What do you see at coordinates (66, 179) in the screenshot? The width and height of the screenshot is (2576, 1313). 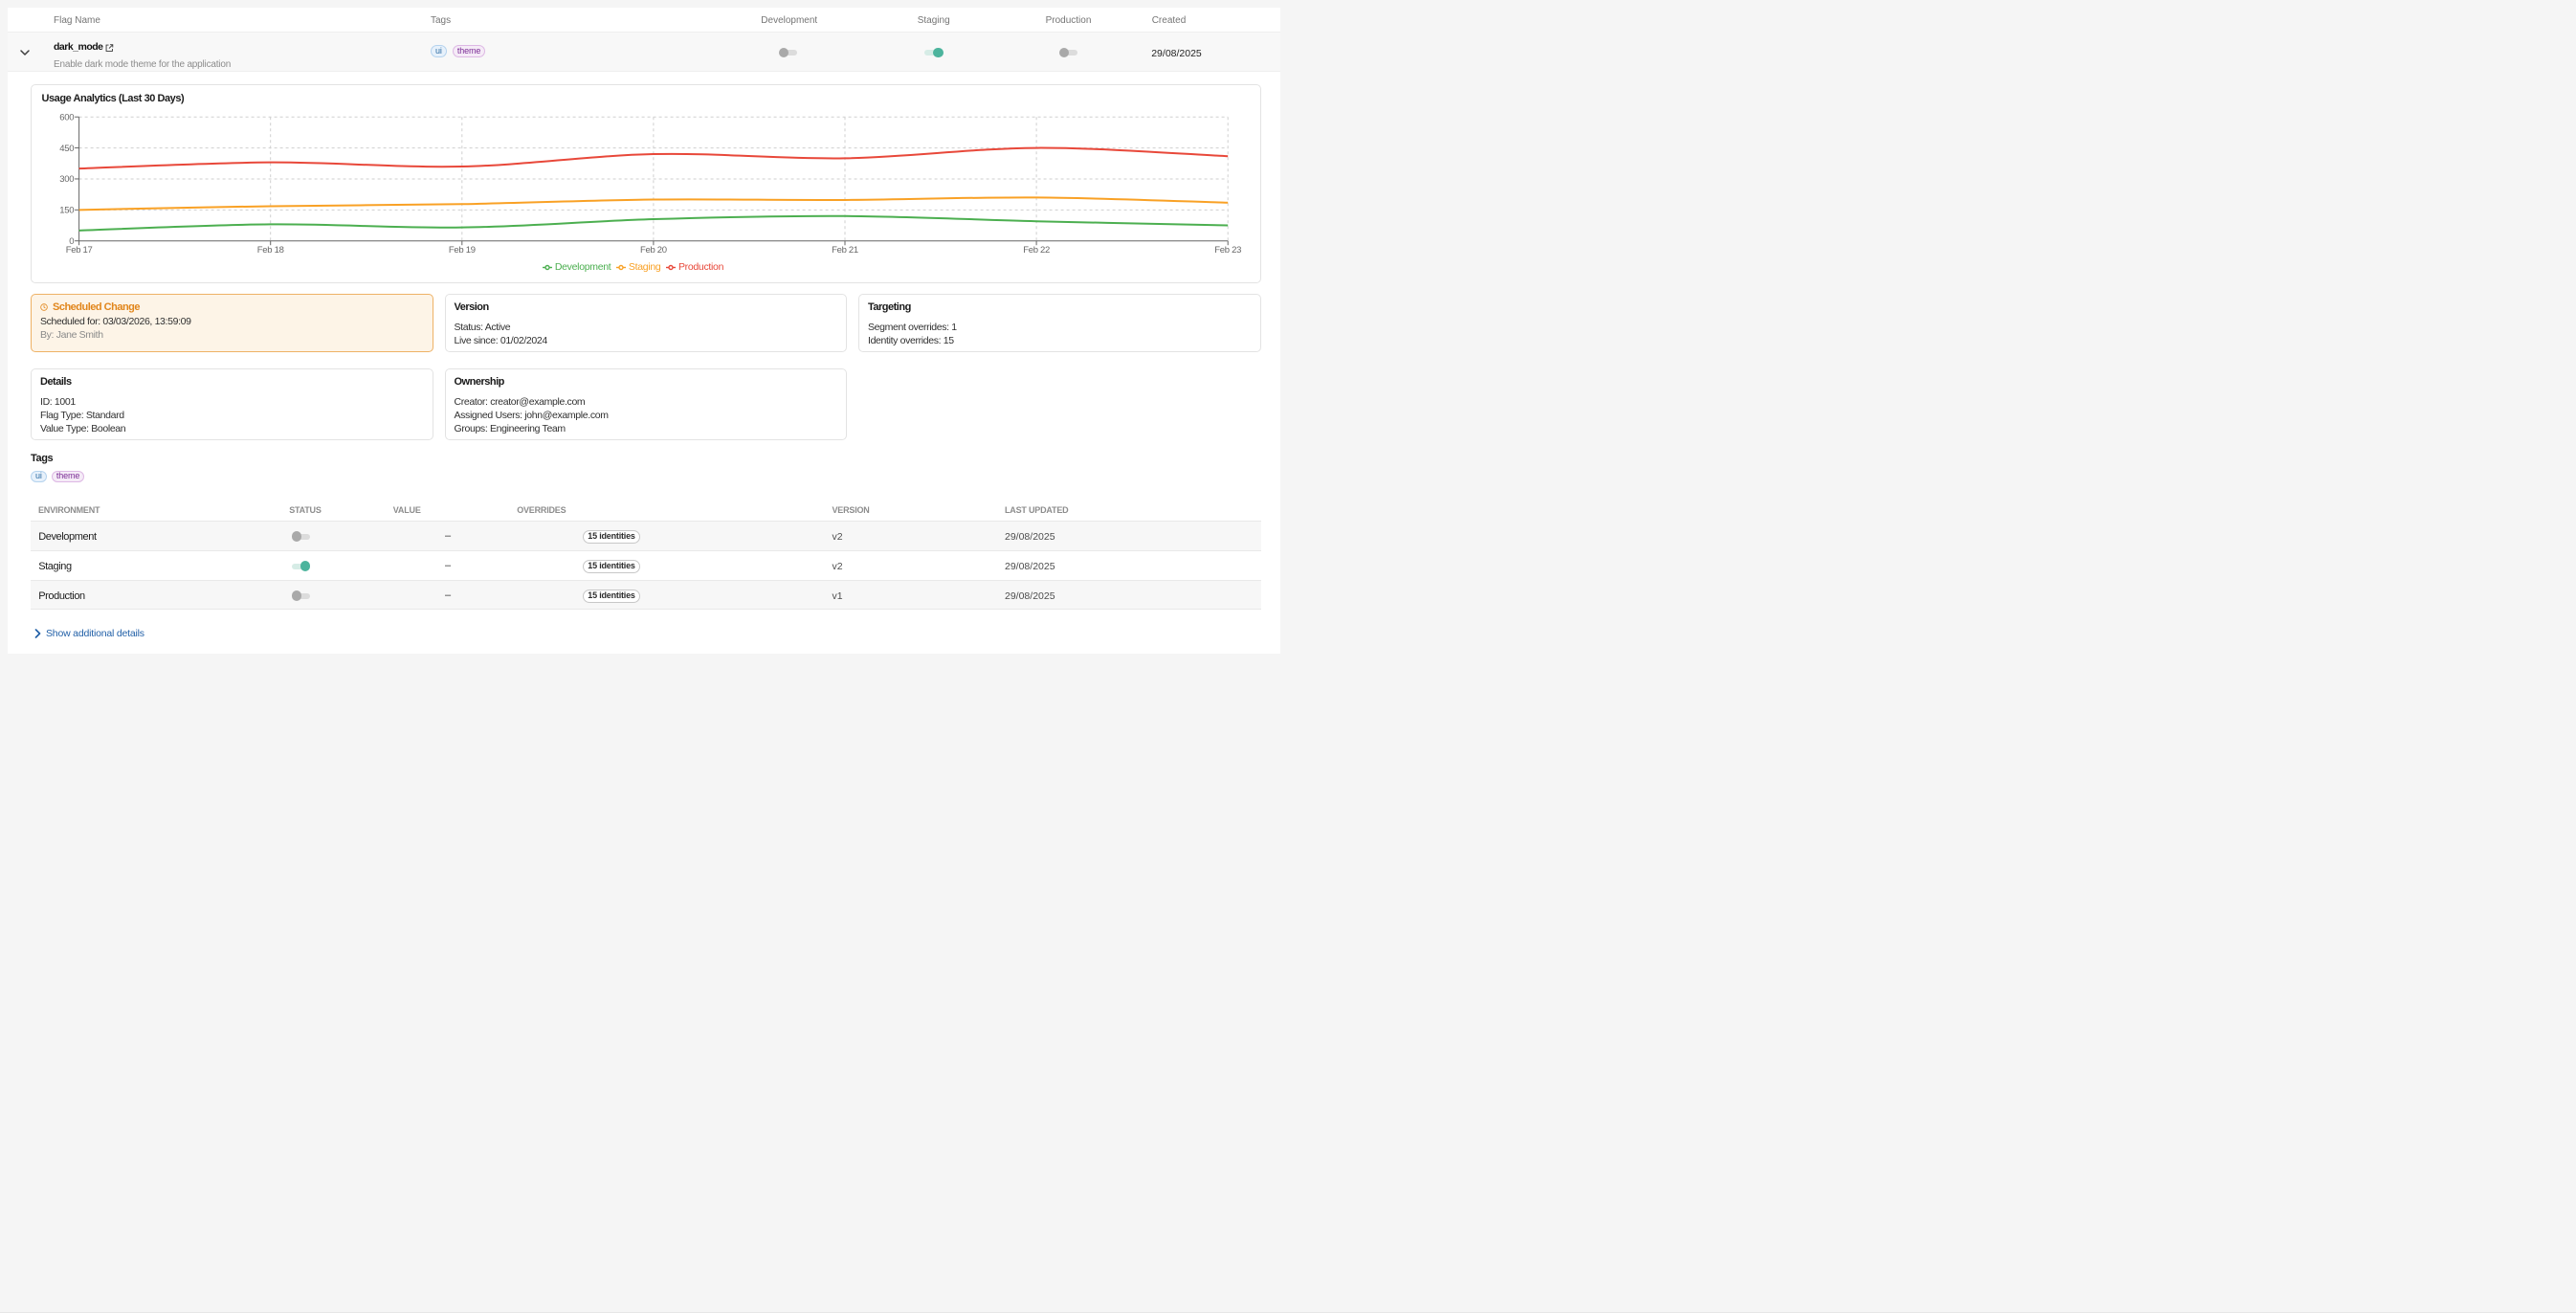 I see `svg-text: 300` at bounding box center [66, 179].